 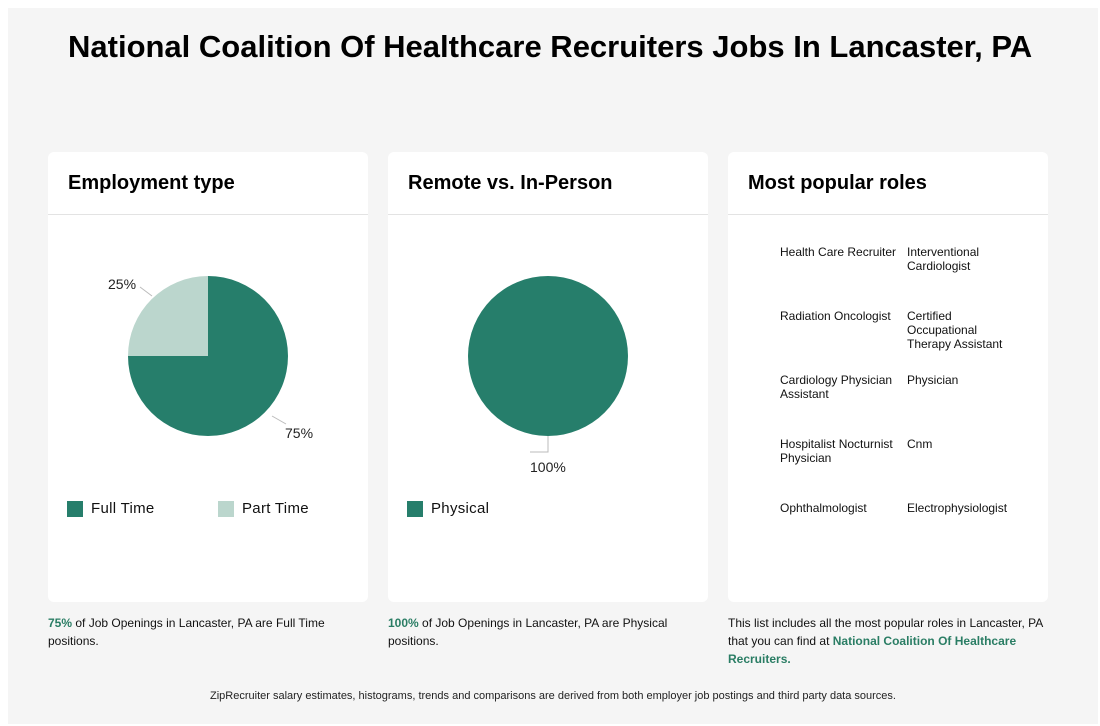 What do you see at coordinates (789, 659) in the screenshot?
I see `roles-caption-period: .` at bounding box center [789, 659].